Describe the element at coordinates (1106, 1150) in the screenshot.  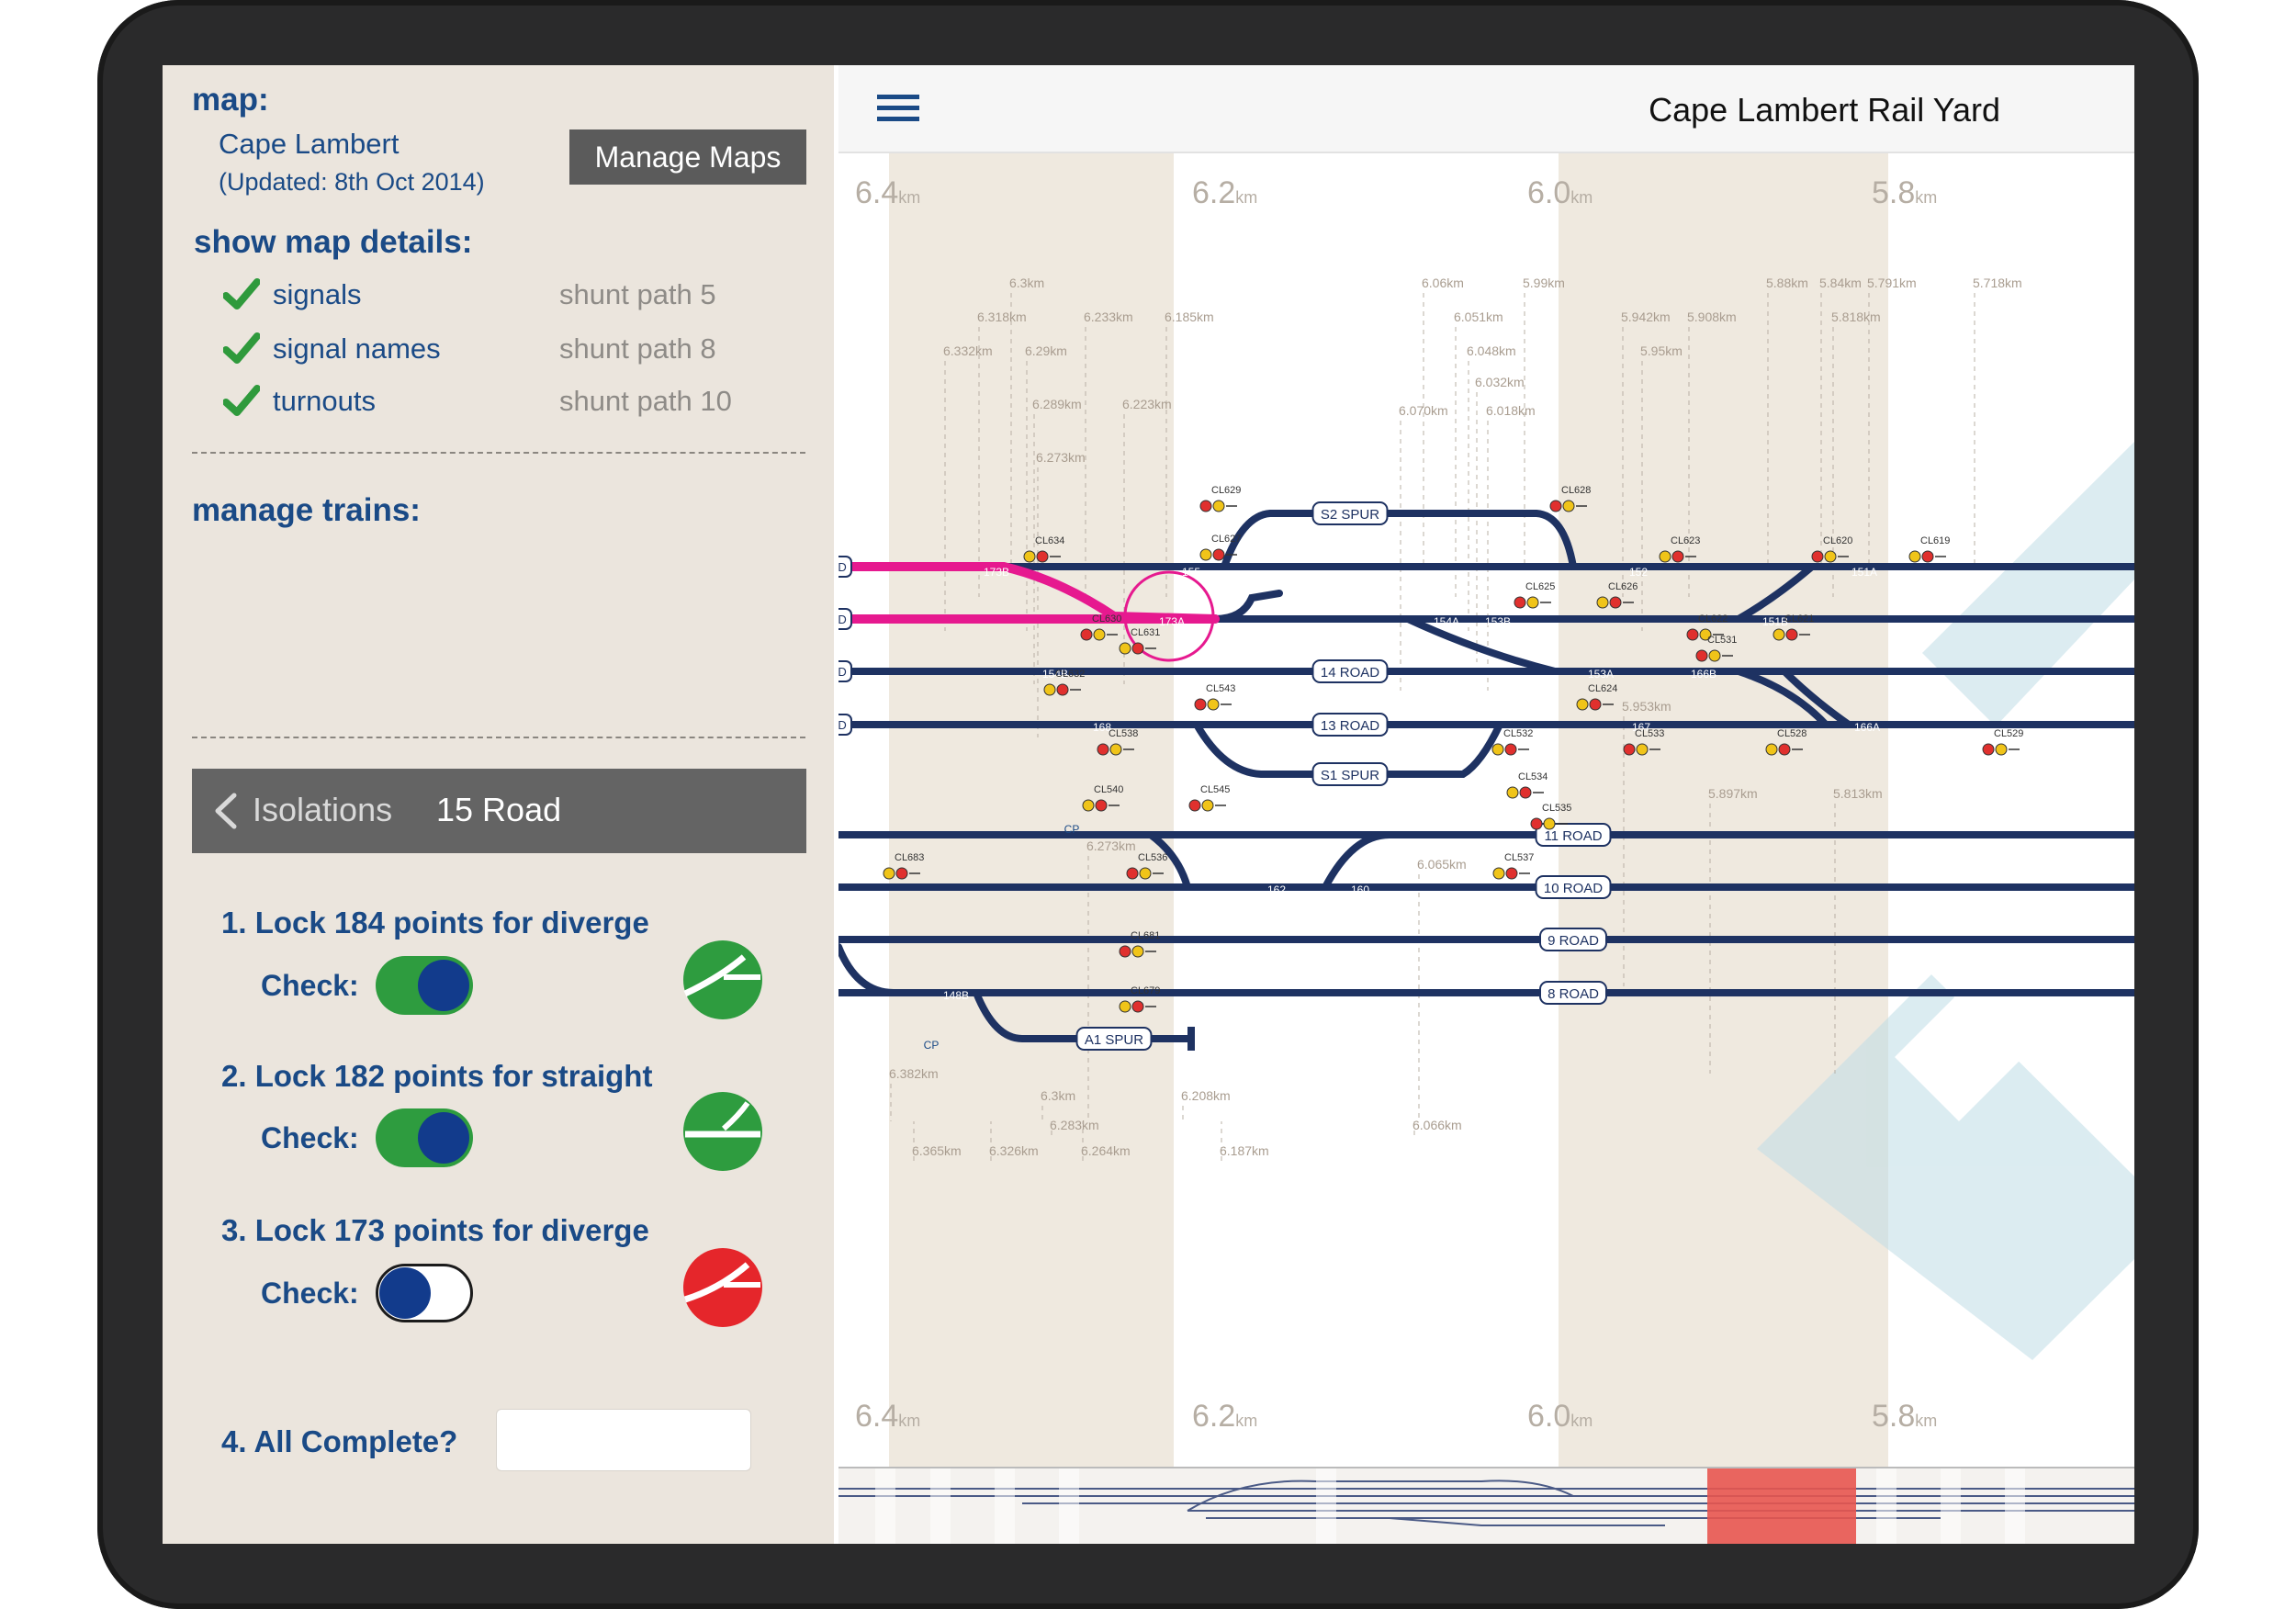
I see `distance-label: 6.264km` at that location.